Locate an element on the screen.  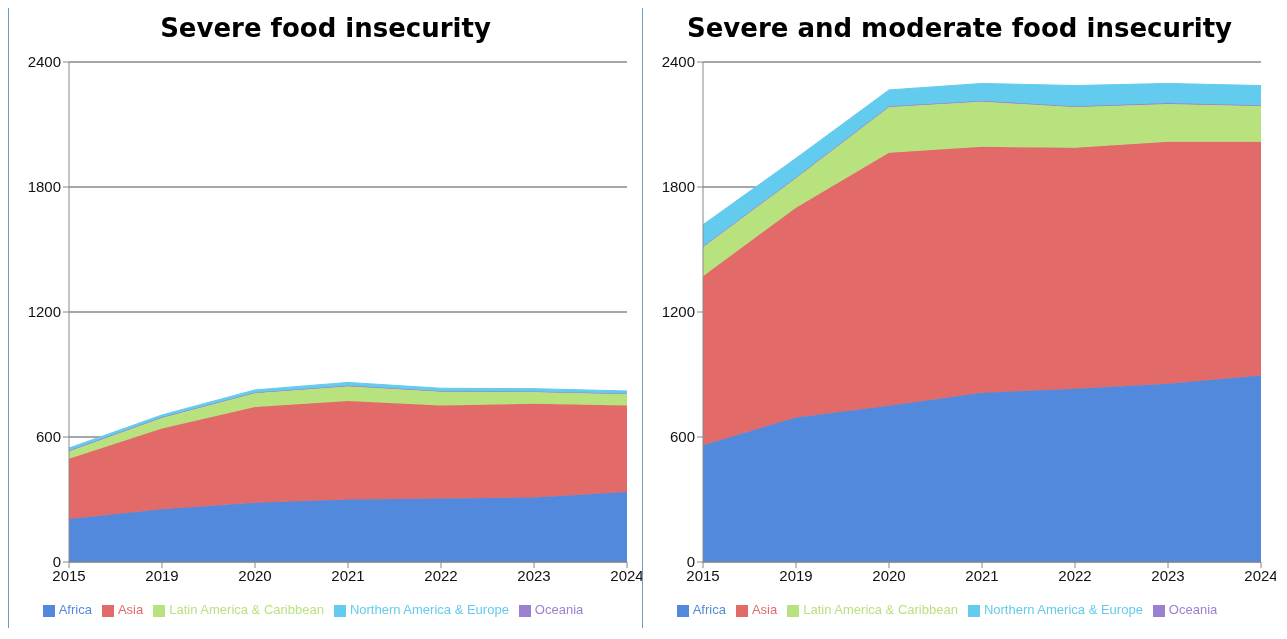
chart-title: Severe and moderate food insecurity is located at coordinates (959, 28).